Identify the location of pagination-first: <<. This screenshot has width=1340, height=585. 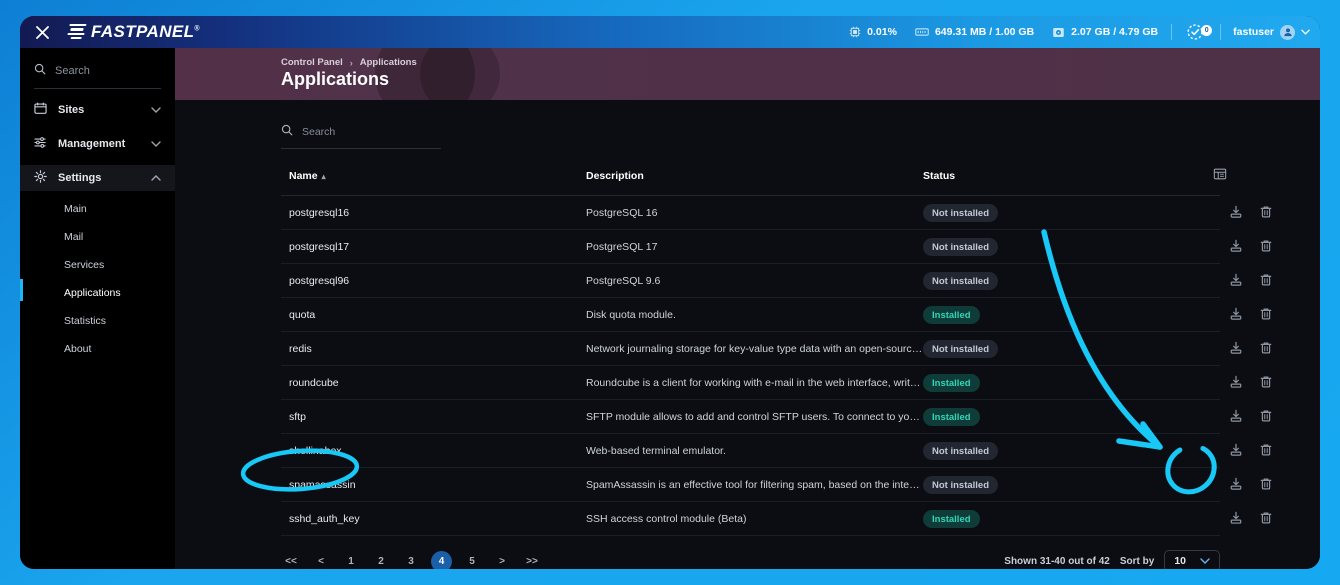
(291, 561).